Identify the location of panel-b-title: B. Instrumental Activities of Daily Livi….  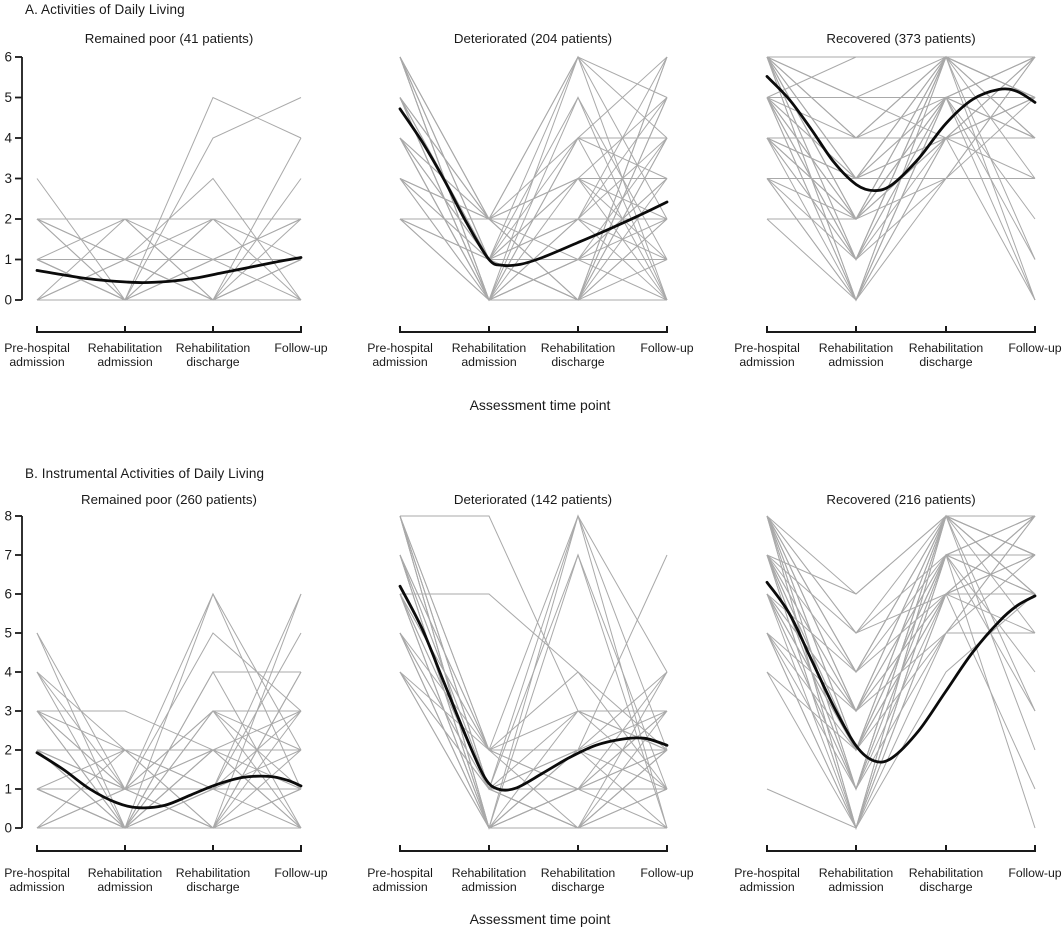
(145, 473).